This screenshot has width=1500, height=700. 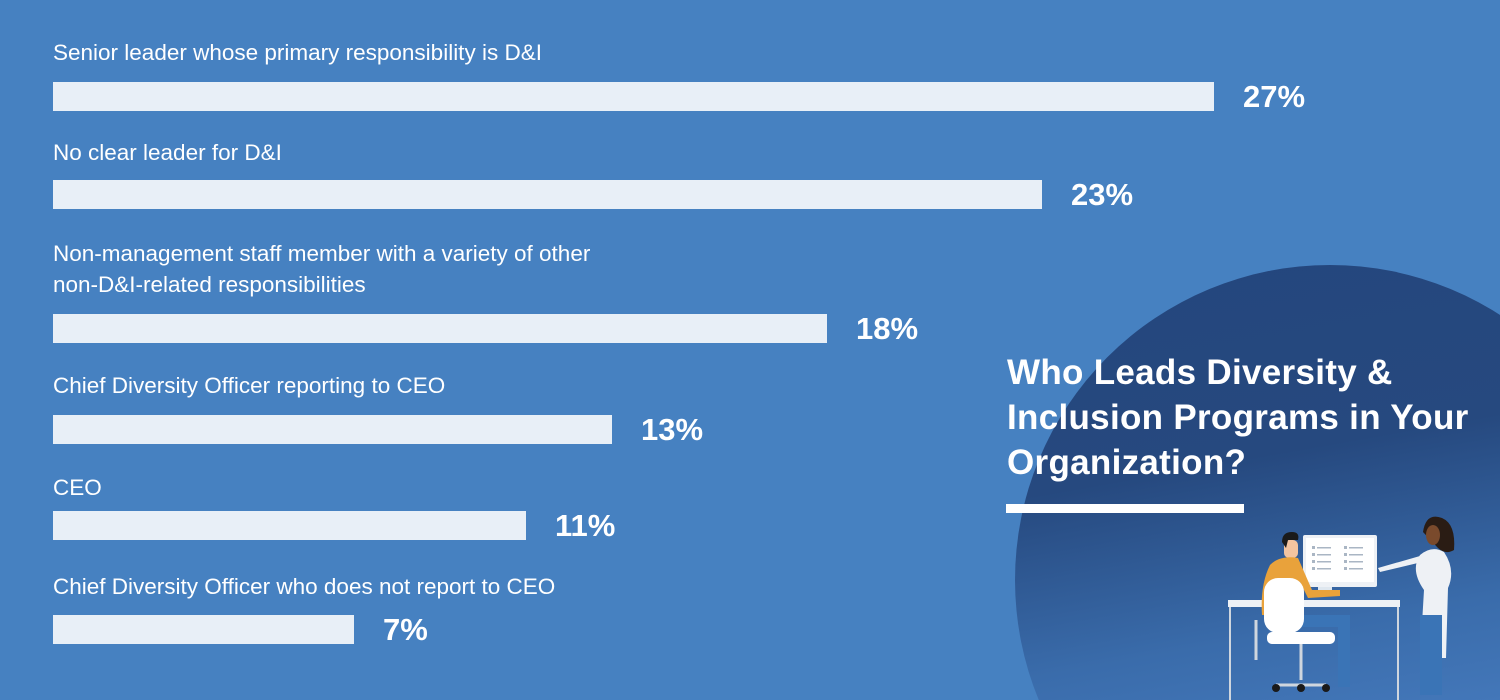 I want to click on office-illustration, so click(x=1341, y=608).